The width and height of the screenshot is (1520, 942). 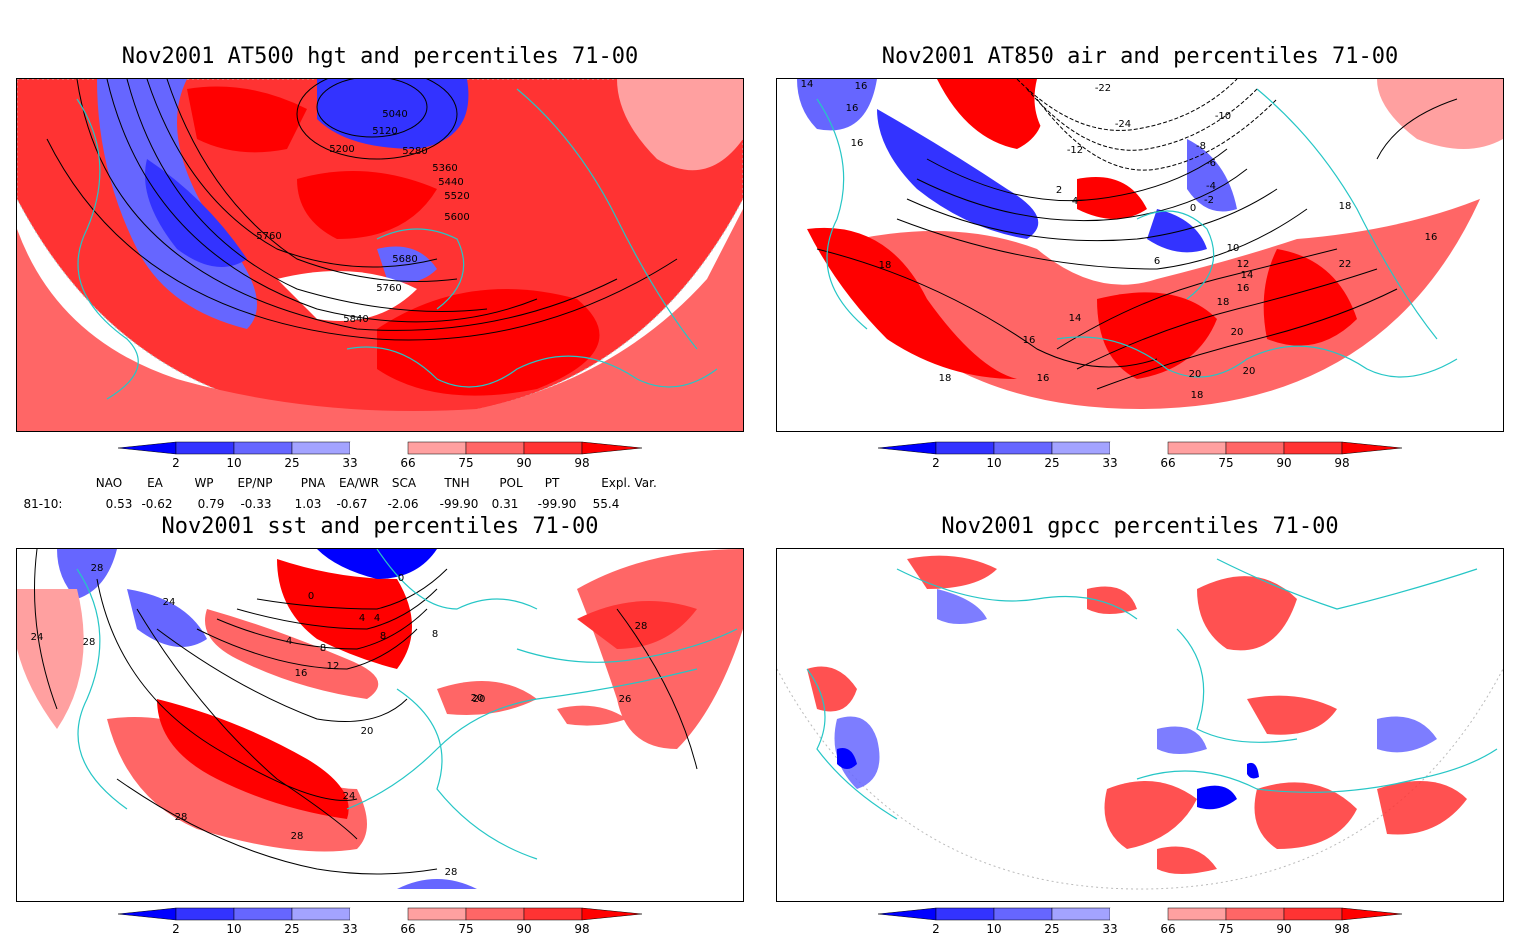 What do you see at coordinates (1147, 458) in the screenshot?
I see `colorbar-air850: 2 10 25 33 66 75 90 98` at bounding box center [1147, 458].